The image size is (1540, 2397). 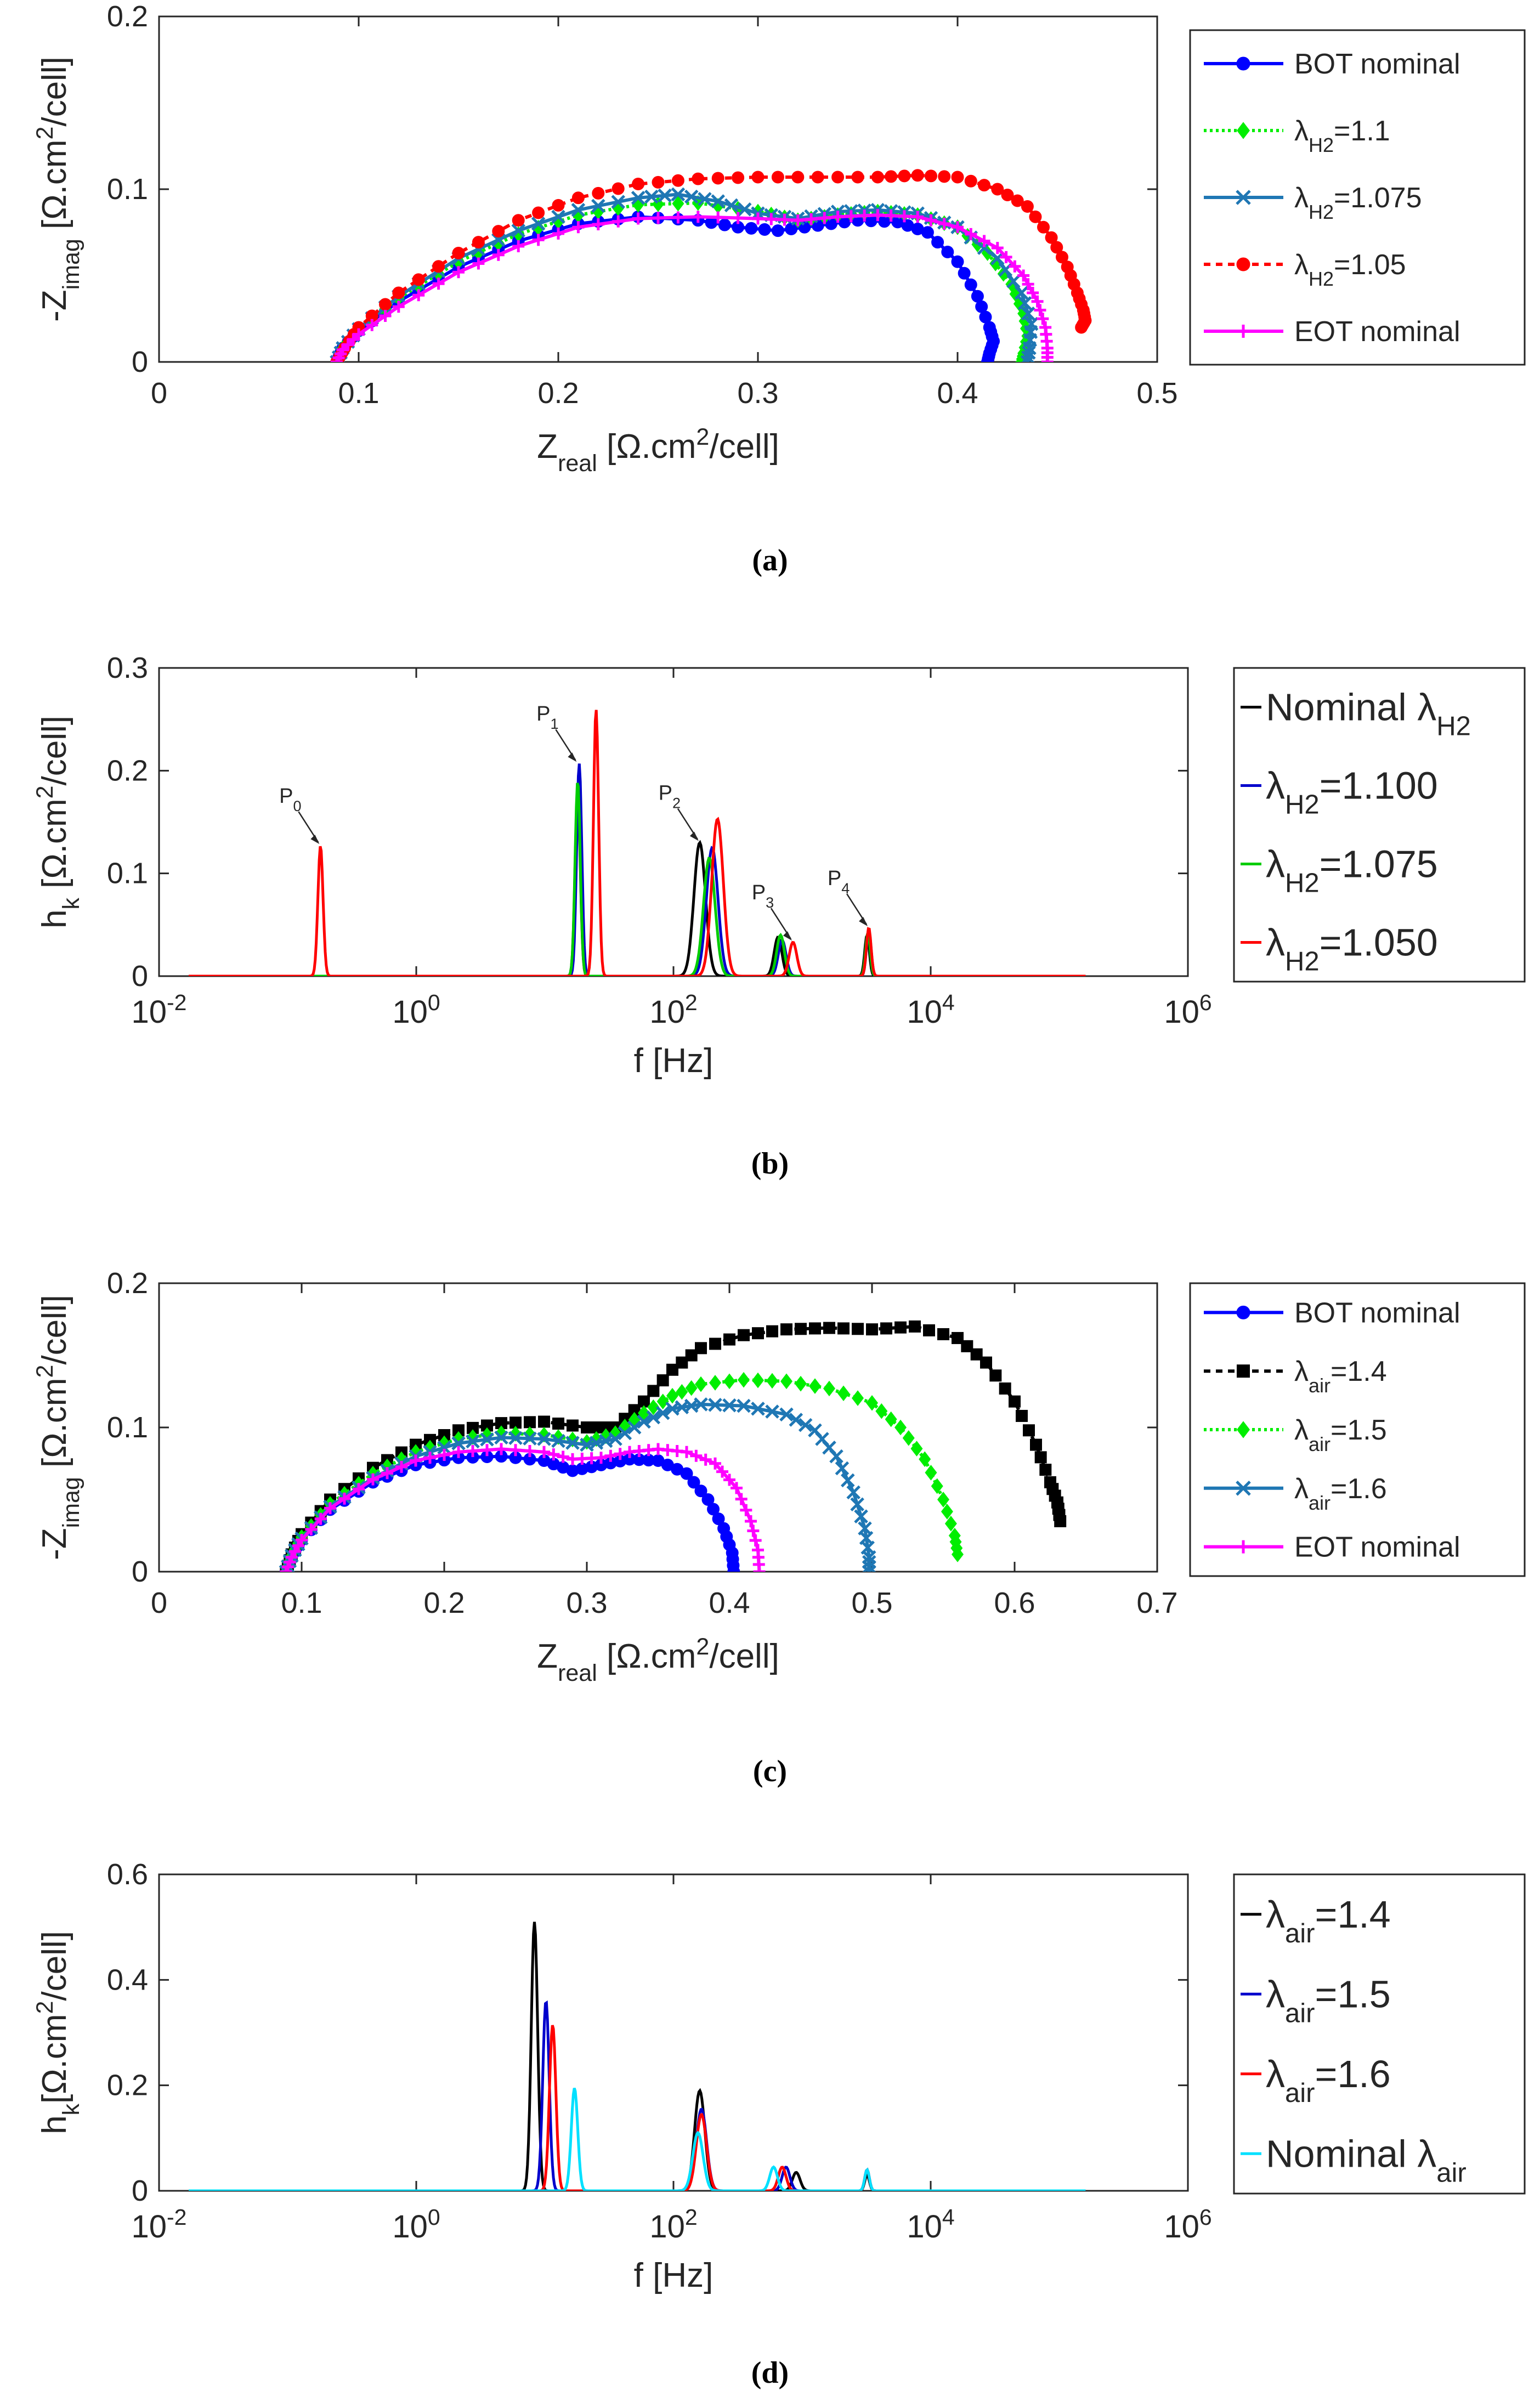 What do you see at coordinates (930, 2225) in the screenshot?
I see `x-tick-label: 10⁴` at bounding box center [930, 2225].